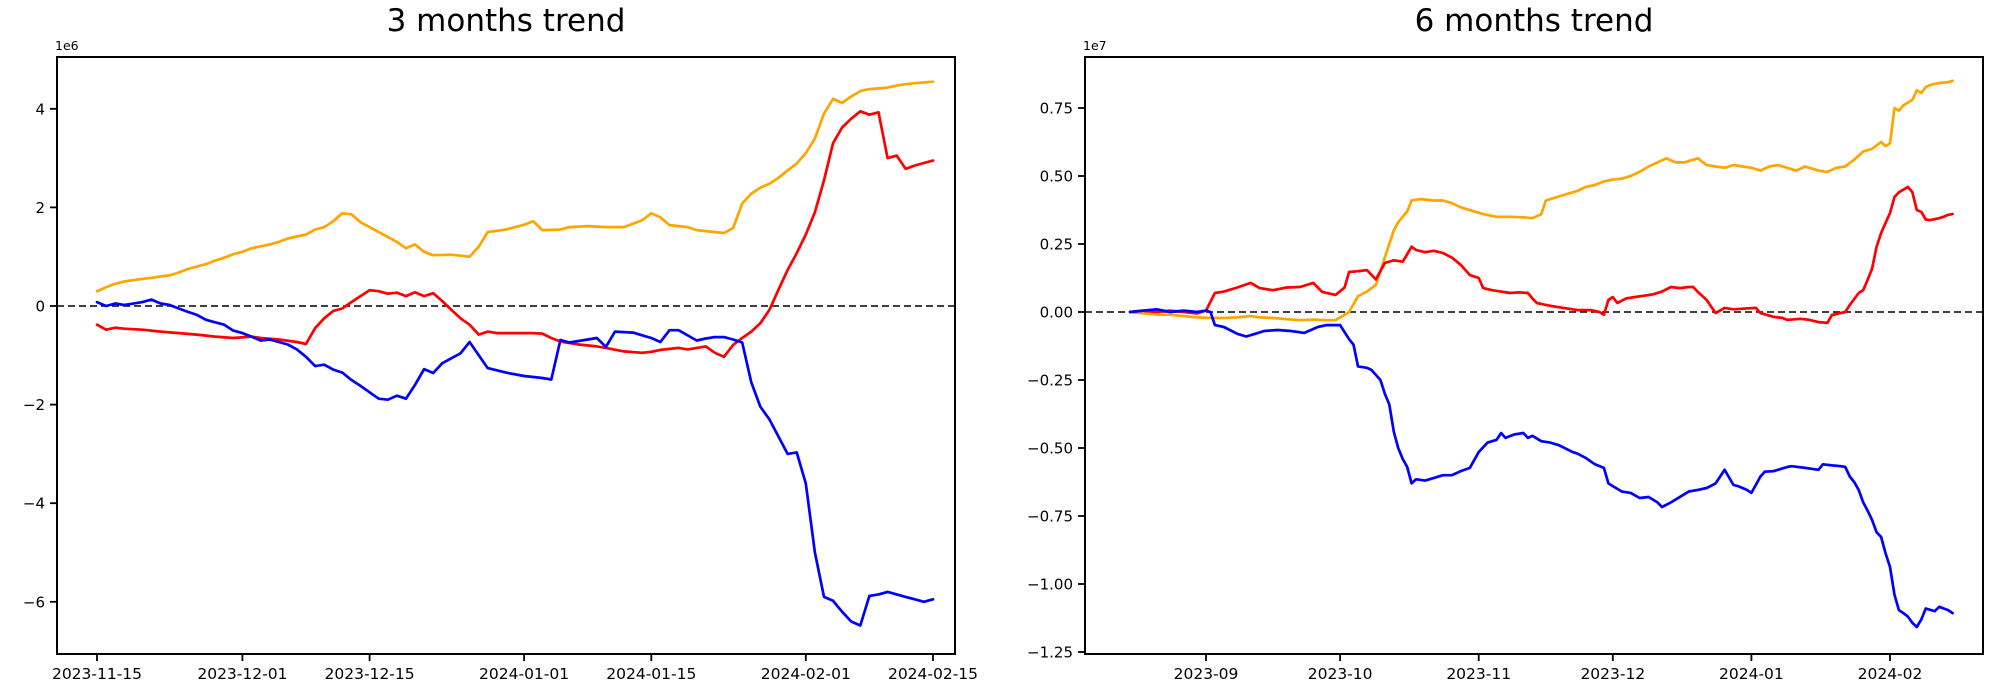  What do you see at coordinates (933, 674) in the screenshot?
I see `x-tick-label: 2024-02-15` at bounding box center [933, 674].